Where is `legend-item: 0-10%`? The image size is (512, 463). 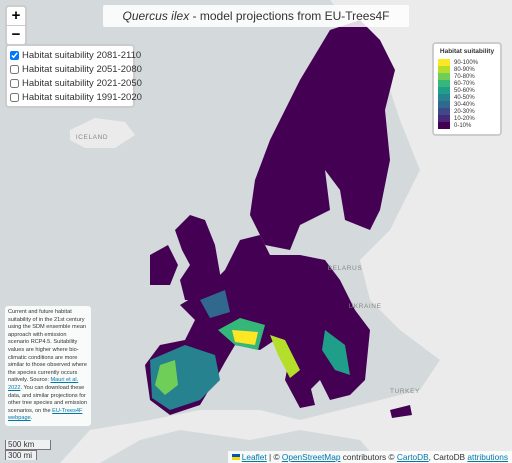 legend-item: 0-10% is located at coordinates (467, 125).